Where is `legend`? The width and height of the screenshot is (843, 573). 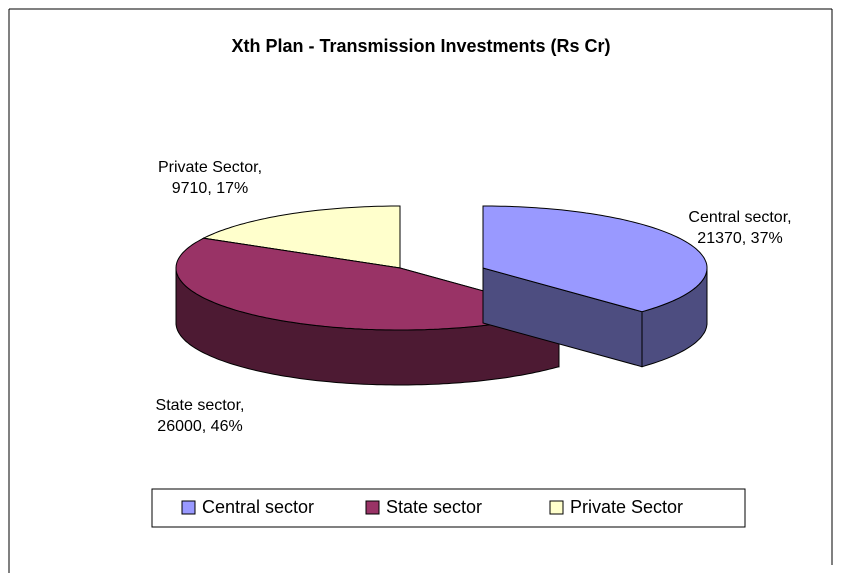 legend is located at coordinates (448, 508).